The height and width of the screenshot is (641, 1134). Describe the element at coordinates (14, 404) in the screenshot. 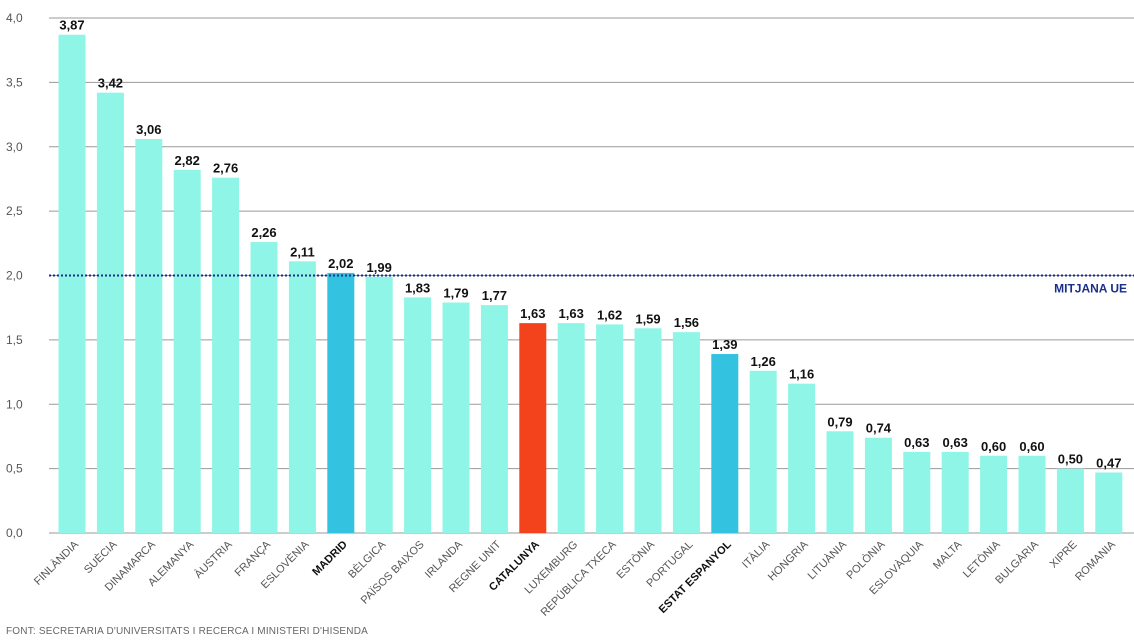

I see `y-tick-label: 1,0` at that location.